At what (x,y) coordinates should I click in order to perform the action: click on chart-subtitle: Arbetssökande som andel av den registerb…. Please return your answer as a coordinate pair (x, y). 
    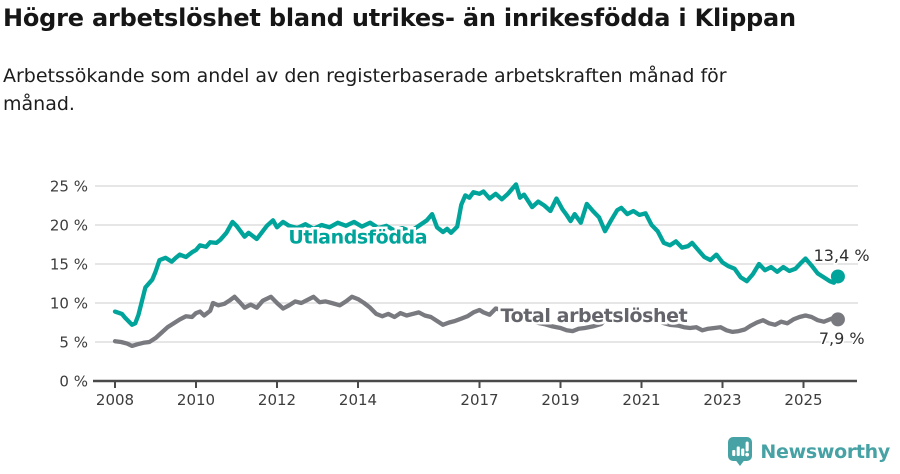
    Looking at the image, I should click on (423, 90).